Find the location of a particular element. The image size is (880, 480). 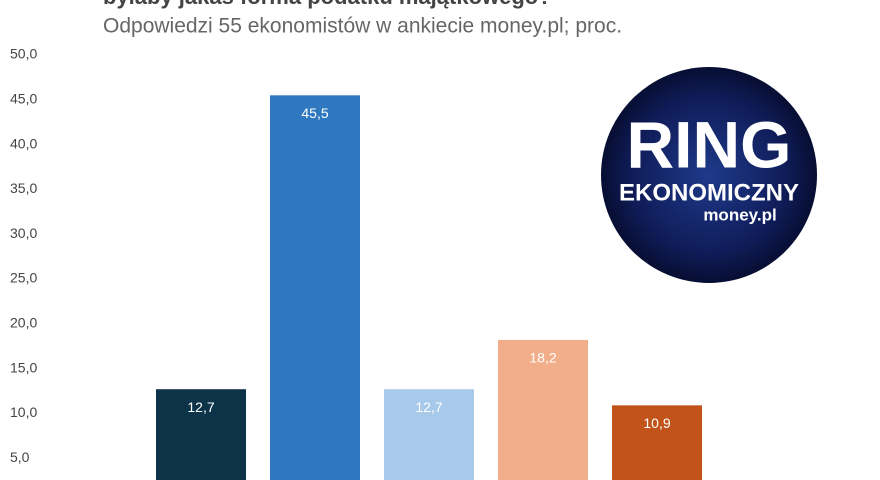

y-tick-label: 30,0 is located at coordinates (23, 233).